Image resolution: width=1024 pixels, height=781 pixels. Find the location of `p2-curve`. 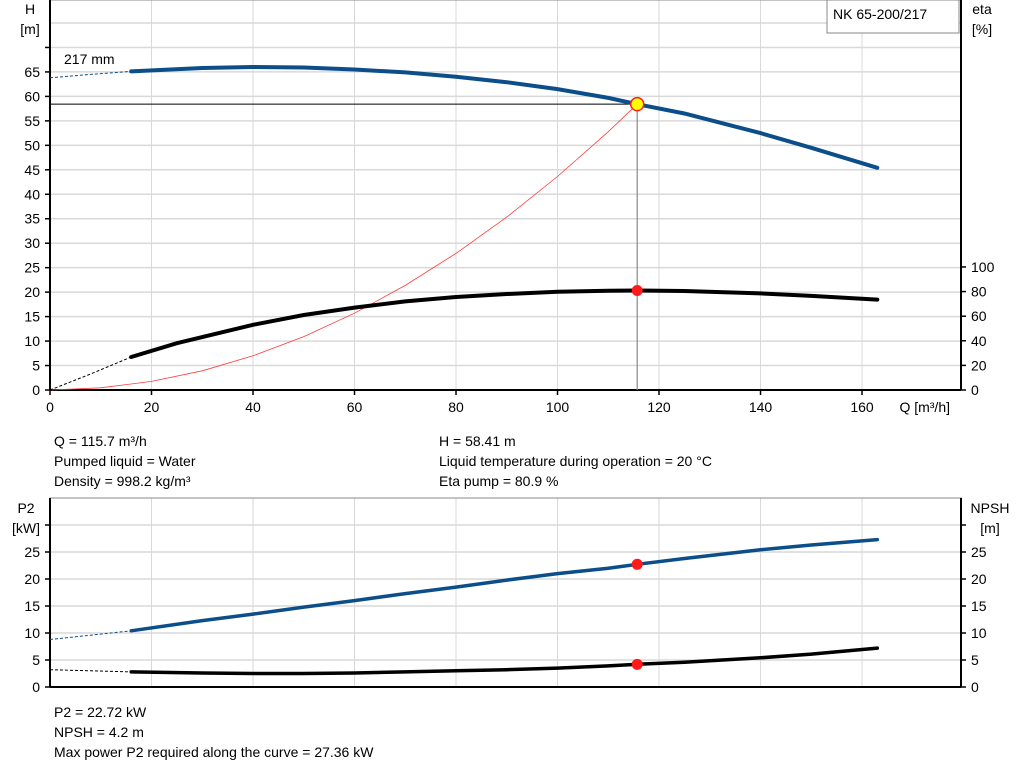

p2-curve is located at coordinates (504, 585).